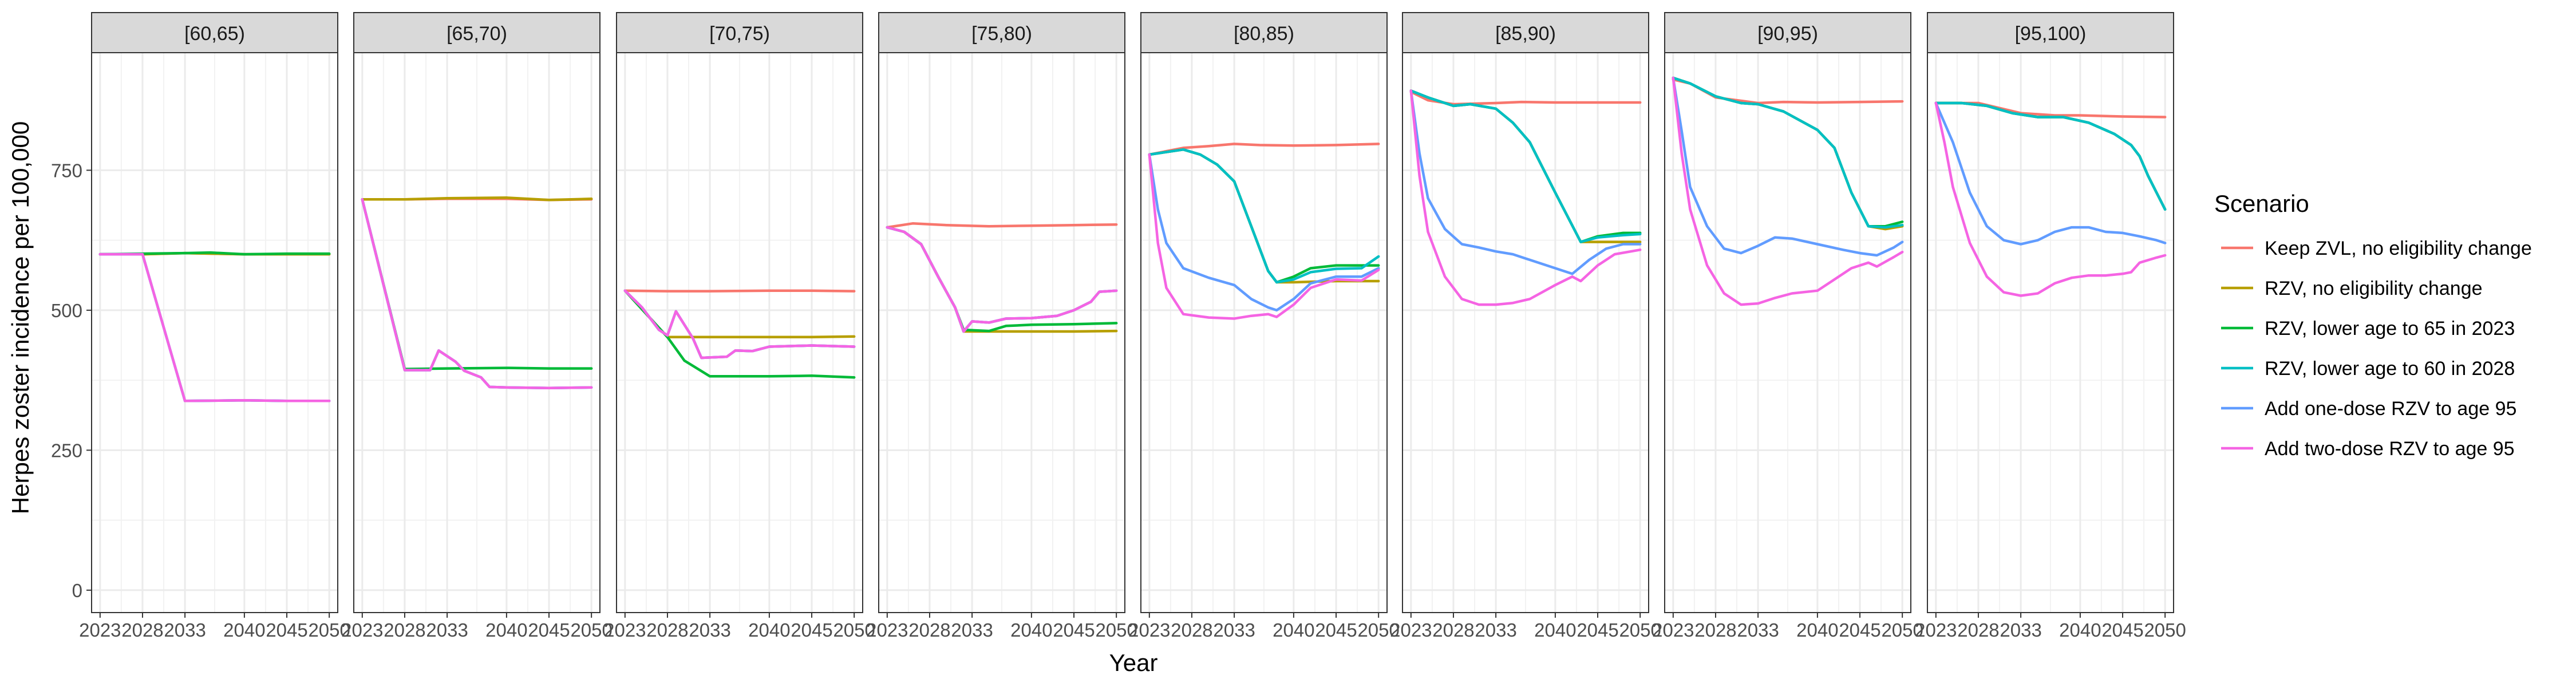  What do you see at coordinates (1525, 326) in the screenshot?
I see `panel-5: [85,90) 2023 2028 2033 2040 2045 2050` at bounding box center [1525, 326].